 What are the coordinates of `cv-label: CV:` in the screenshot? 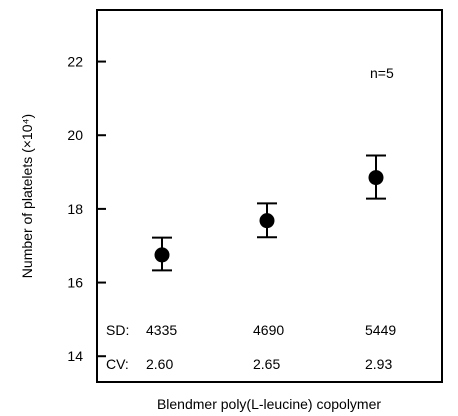 It's located at (117, 364).